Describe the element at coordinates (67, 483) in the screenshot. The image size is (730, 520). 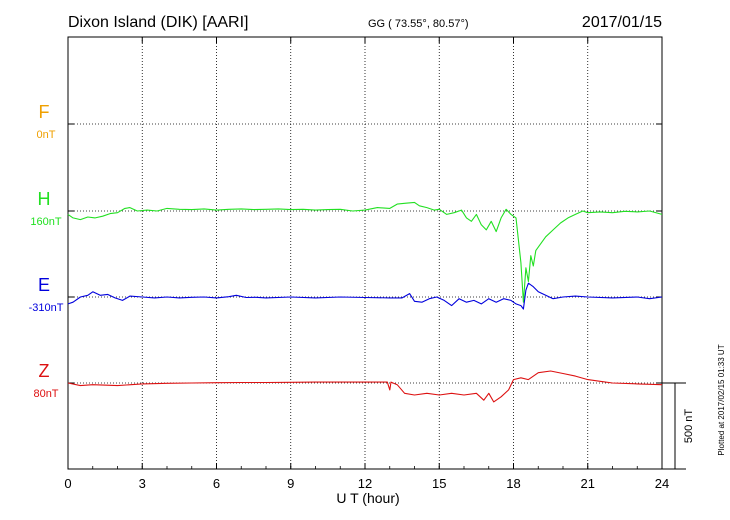
I see `x-tick-label: 0` at that location.